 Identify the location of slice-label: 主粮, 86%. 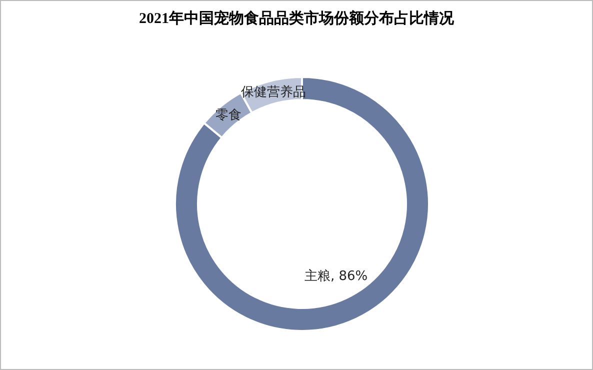
(336, 276).